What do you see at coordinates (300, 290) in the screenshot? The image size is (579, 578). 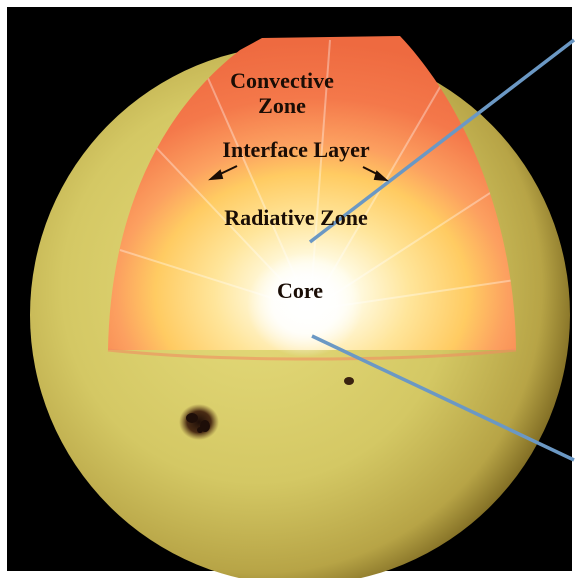 I see `core-label: Core` at bounding box center [300, 290].